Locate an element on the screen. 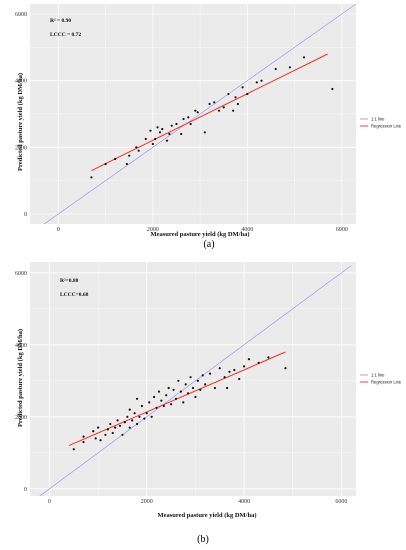 This screenshot has width=406, height=550. legend: 1:1 line Regression Line is located at coordinates (381, 123).